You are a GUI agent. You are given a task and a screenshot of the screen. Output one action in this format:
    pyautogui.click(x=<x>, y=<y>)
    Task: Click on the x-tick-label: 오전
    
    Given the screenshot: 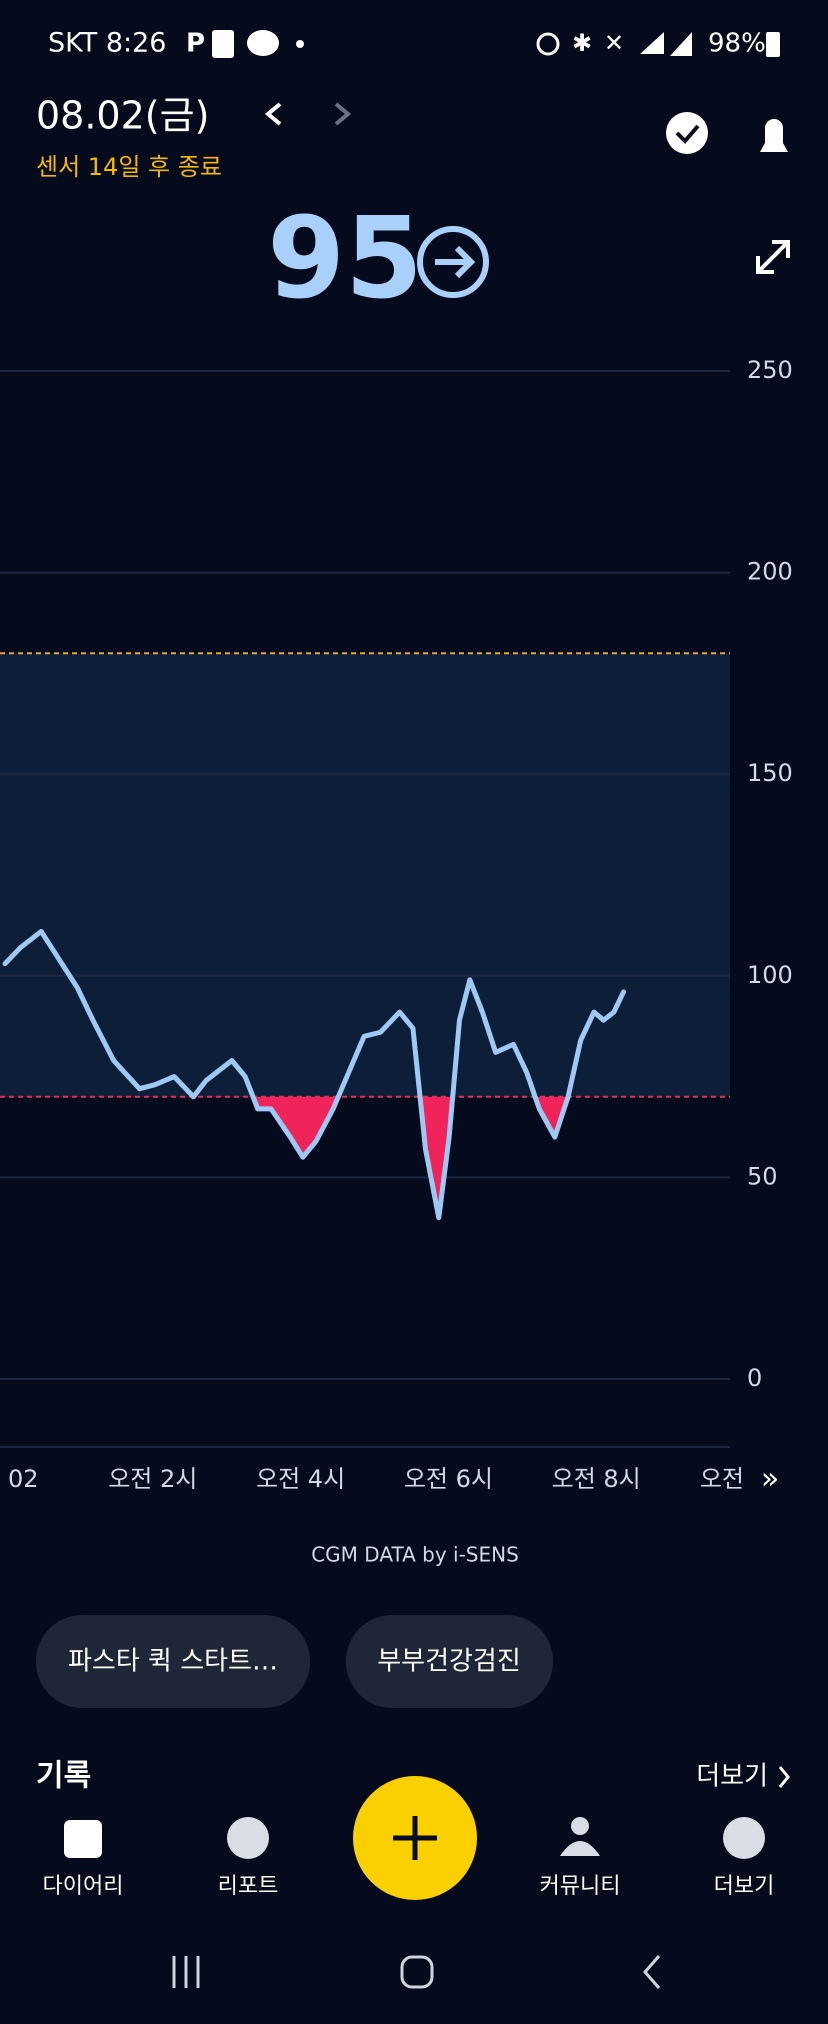 What is the action you would take?
    pyautogui.click(x=722, y=1479)
    